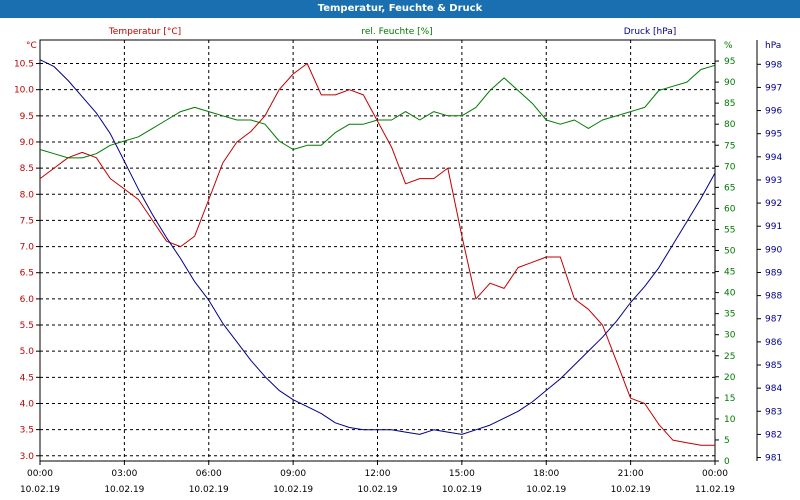 Image resolution: width=800 pixels, height=500 pixels. Describe the element at coordinates (729, 62) in the screenshot. I see `humidity-tick-label: 95` at that location.